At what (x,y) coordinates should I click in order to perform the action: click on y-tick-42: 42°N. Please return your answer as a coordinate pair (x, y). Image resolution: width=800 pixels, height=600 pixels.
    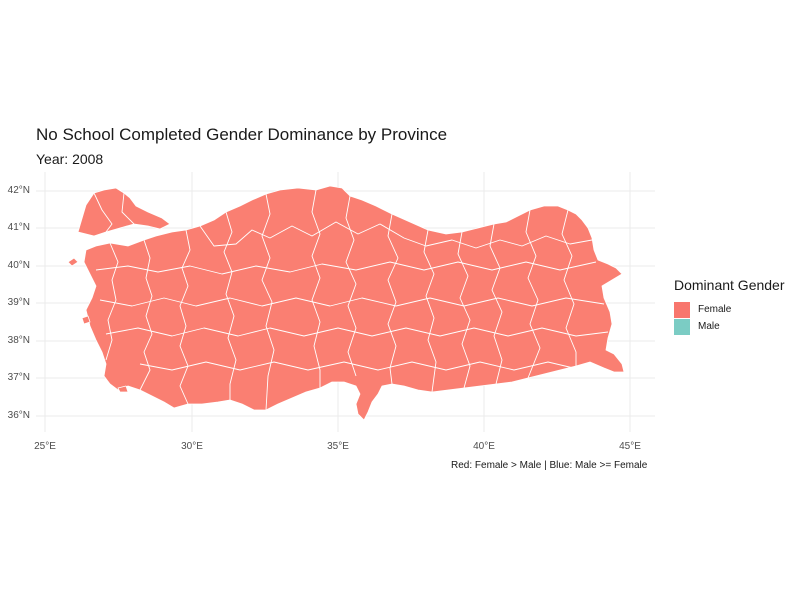
    Looking at the image, I should click on (18, 190).